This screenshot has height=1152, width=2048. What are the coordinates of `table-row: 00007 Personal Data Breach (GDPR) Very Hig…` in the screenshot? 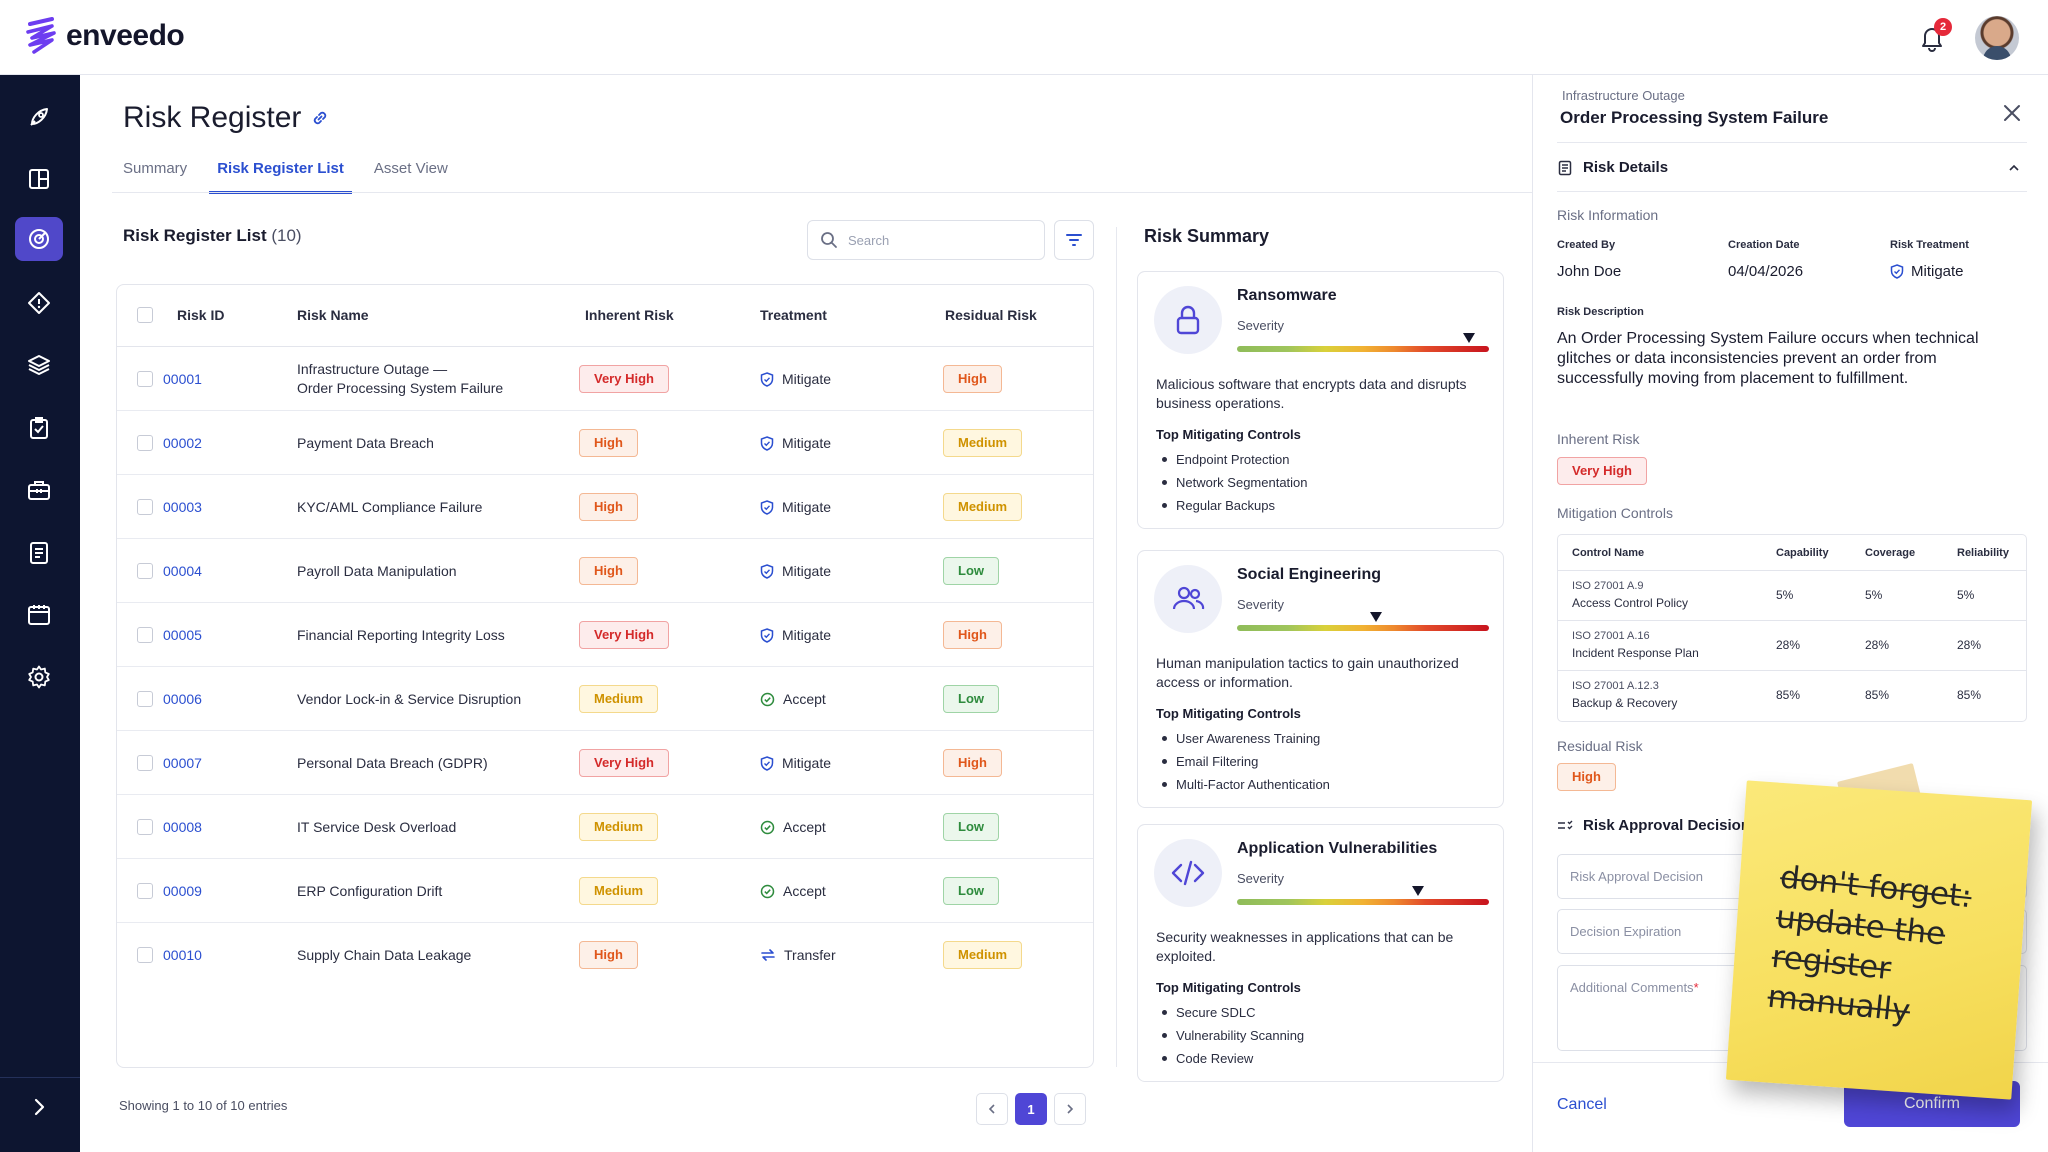 It's located at (605, 763).